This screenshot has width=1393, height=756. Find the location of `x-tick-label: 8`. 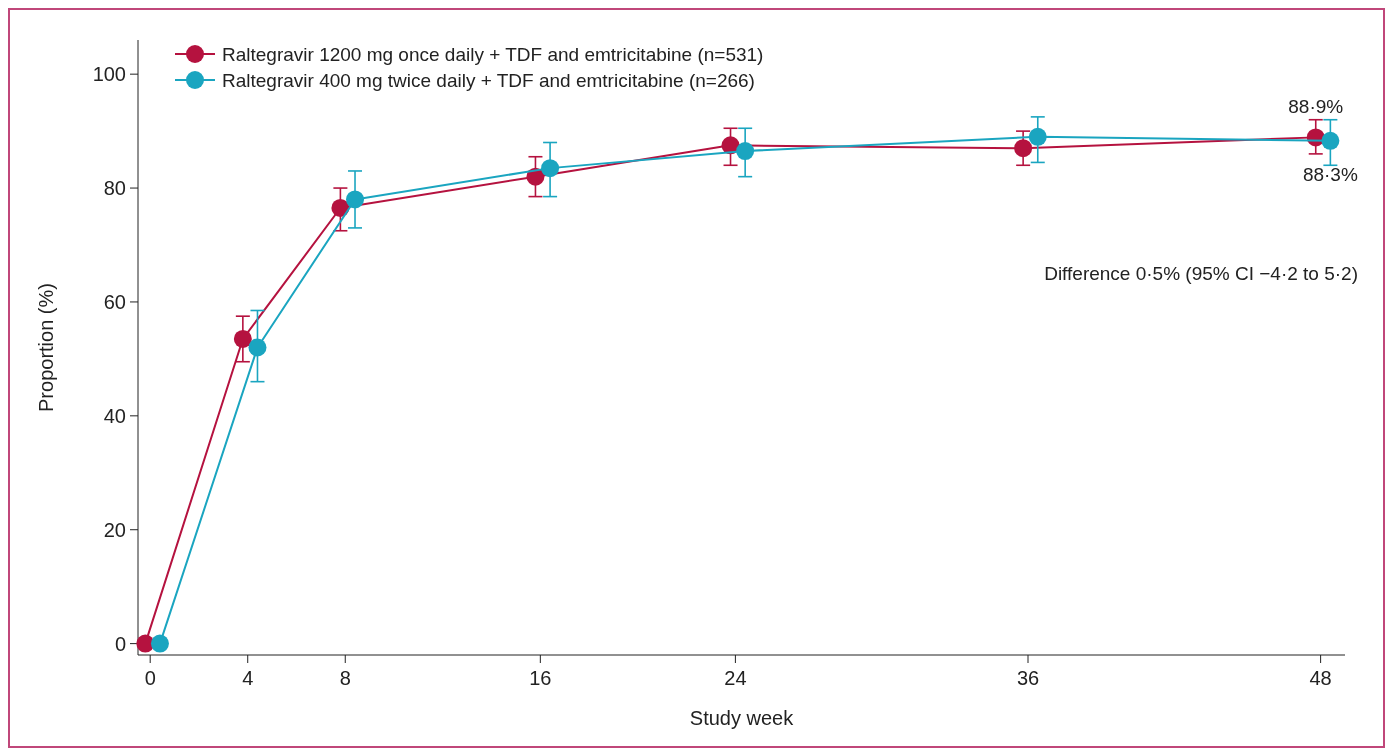

x-tick-label: 8 is located at coordinates (345, 678).